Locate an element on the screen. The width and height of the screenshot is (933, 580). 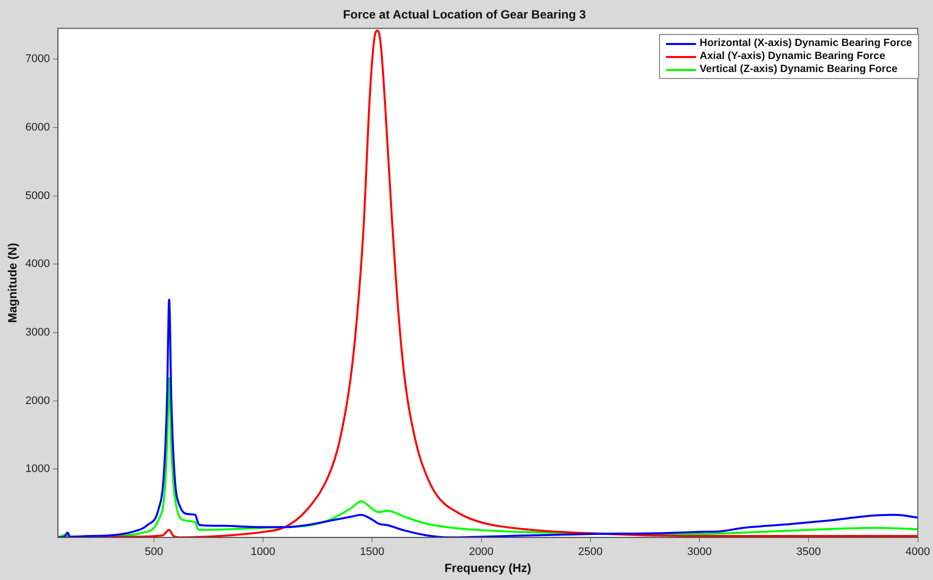
x-axis-title: Frequency (Hz) is located at coordinates (488, 568).